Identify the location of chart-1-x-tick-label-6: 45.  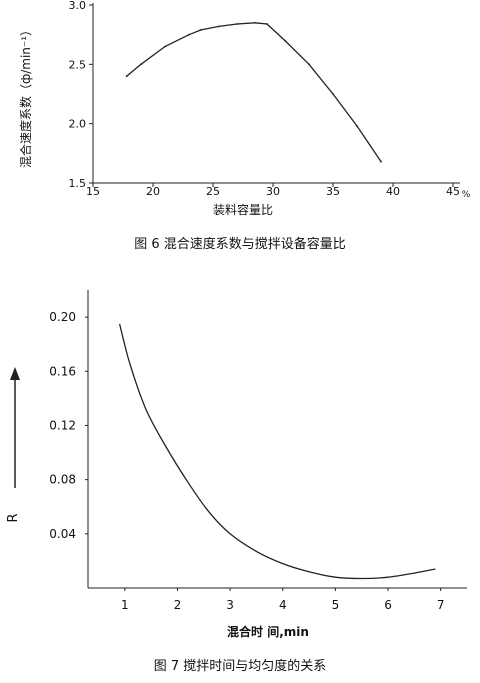
(453, 191).